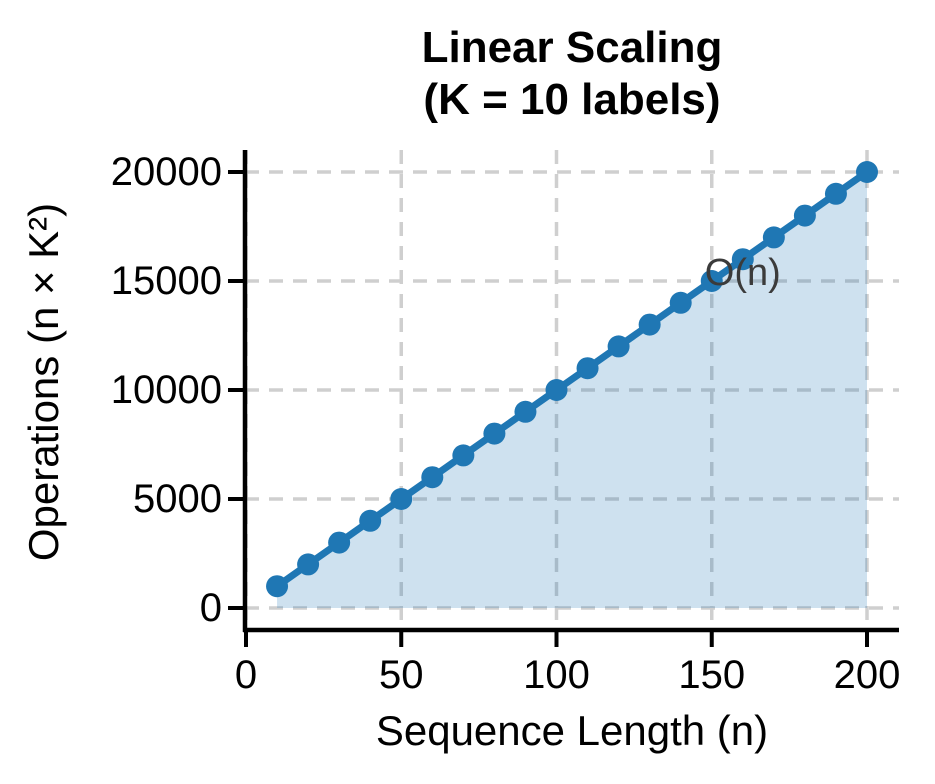 Image resolution: width=935 pixels, height=784 pixels. Describe the element at coordinates (556, 675) in the screenshot. I see `x-tick-label: 100` at that location.